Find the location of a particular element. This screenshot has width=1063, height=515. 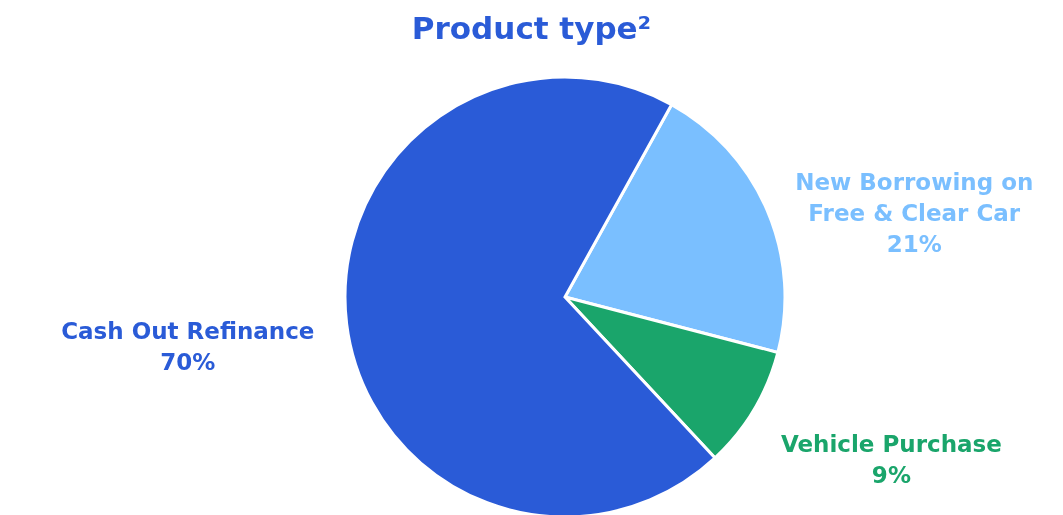

chart-title: Product type² is located at coordinates (531, 28).